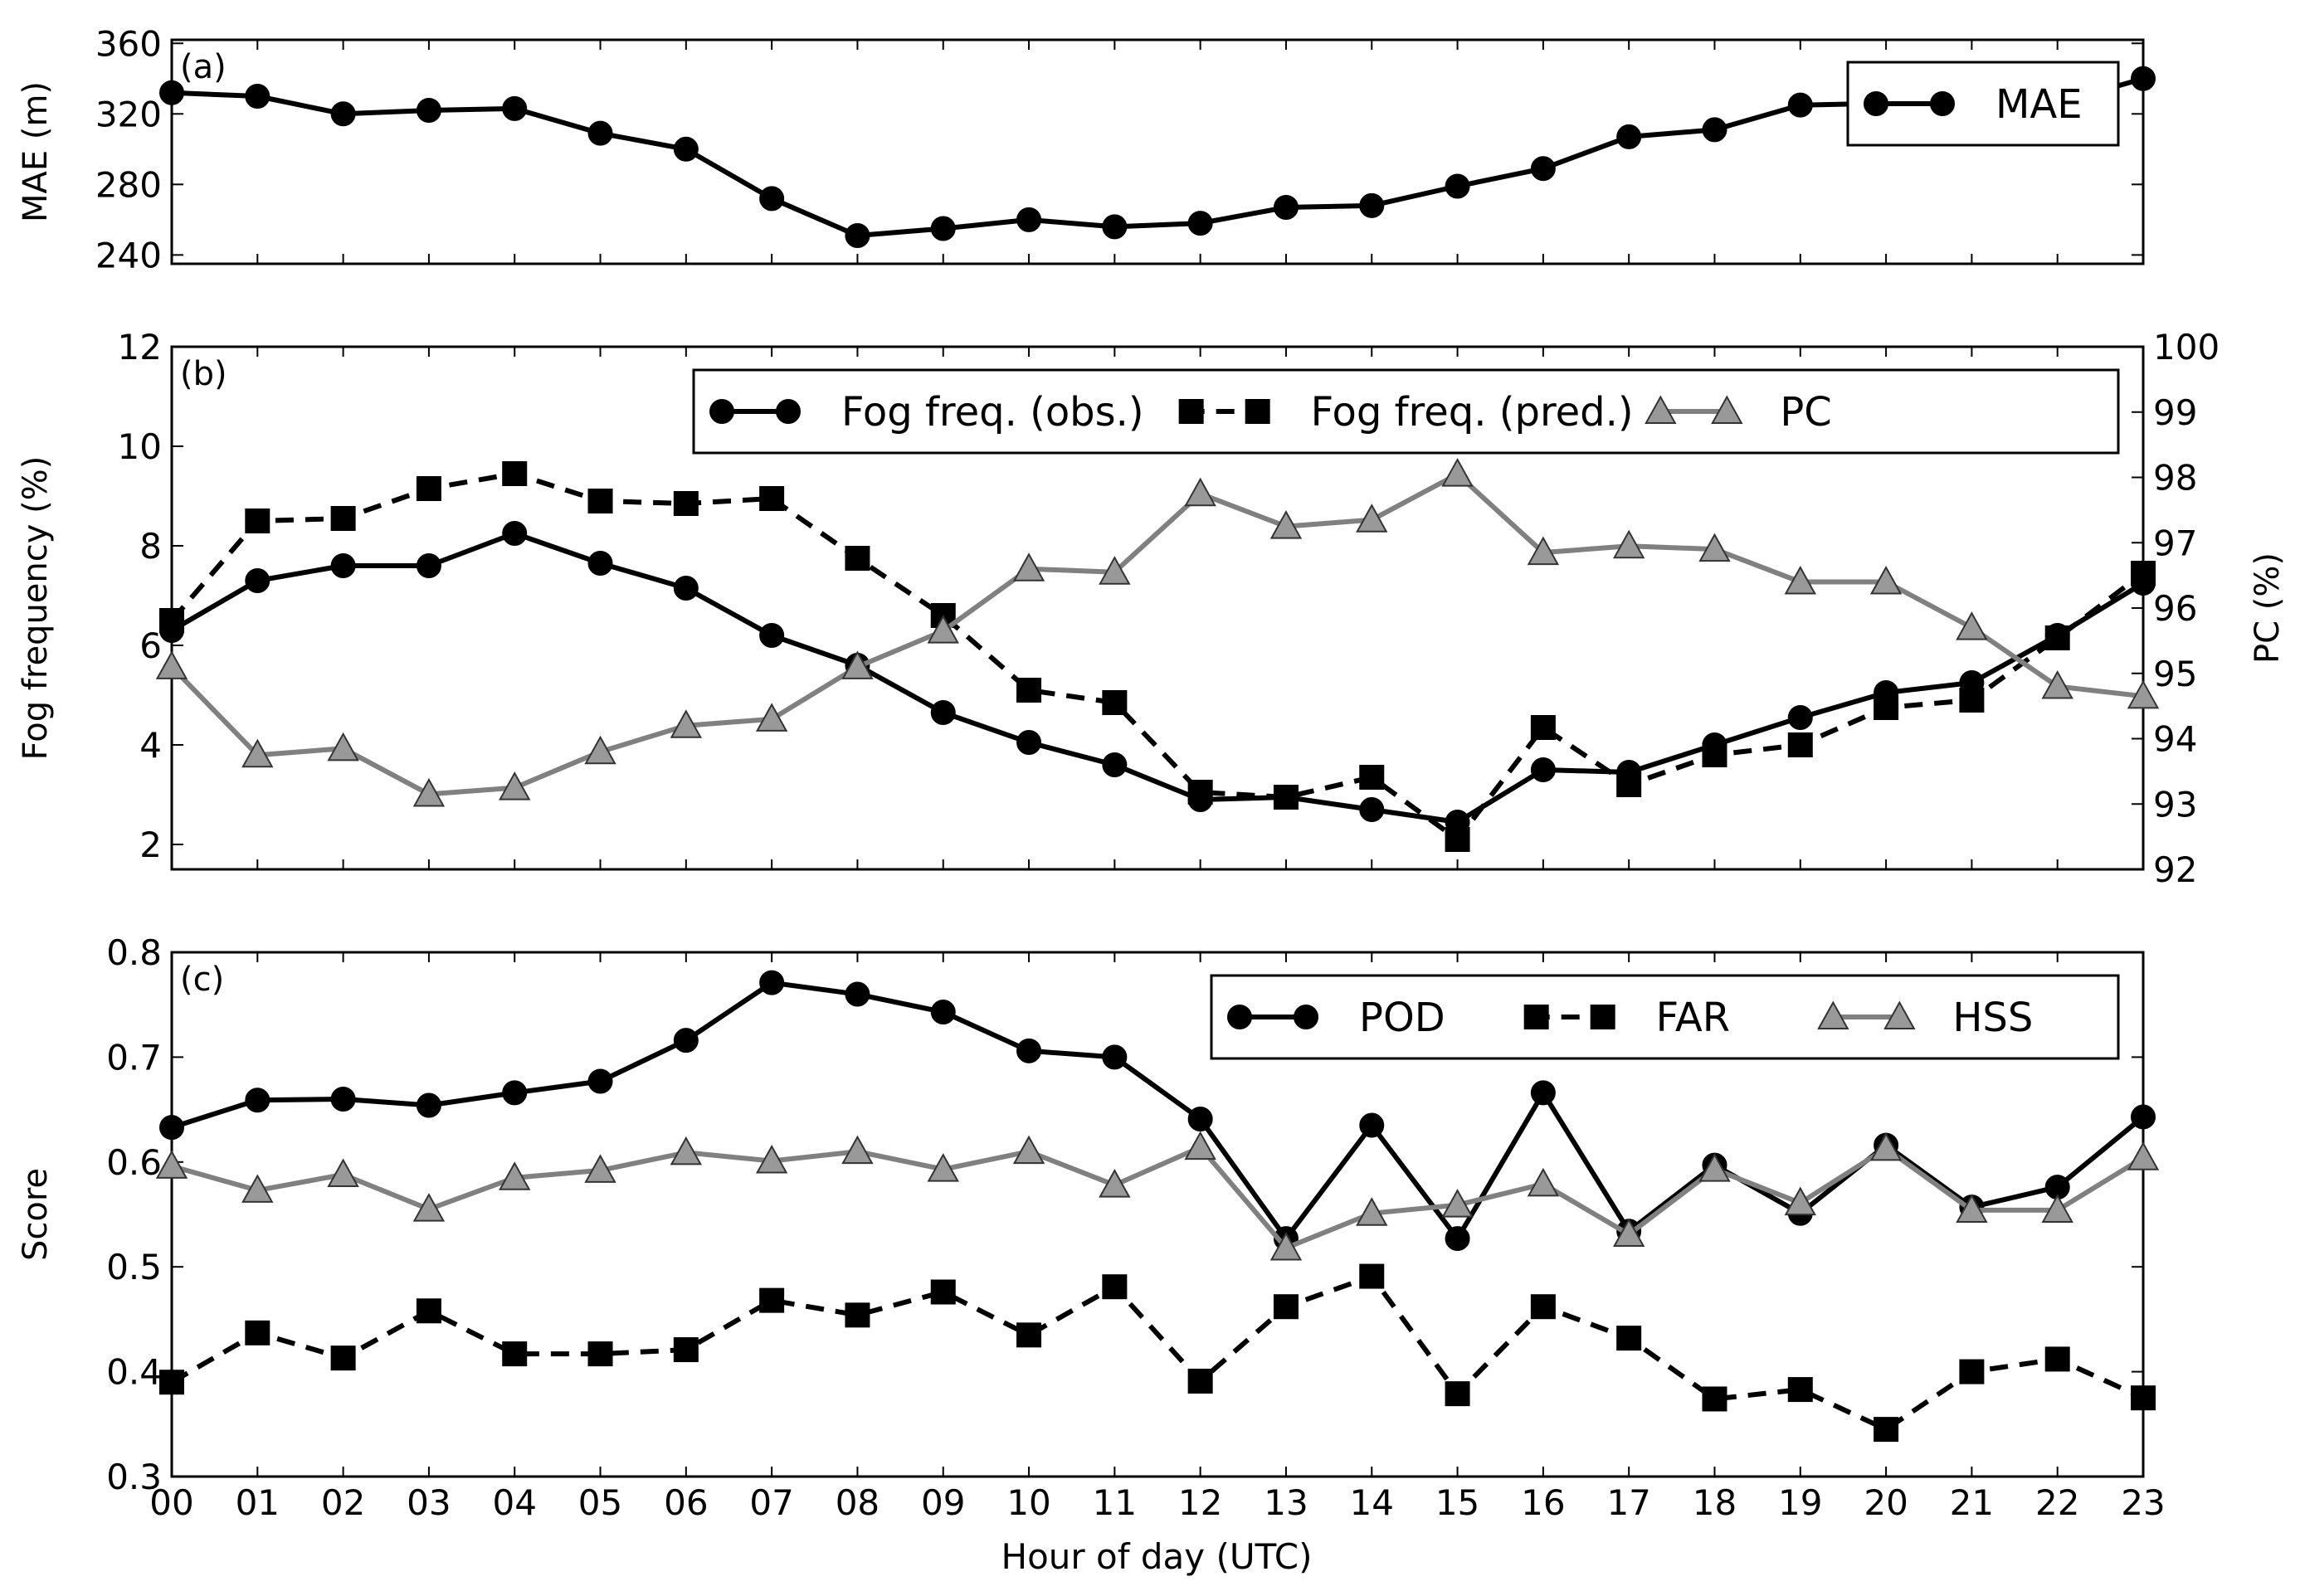 This screenshot has height=1596, width=2300. Describe the element at coordinates (171, 1503) in the screenshot. I see `x-tick-label: 00` at that location.